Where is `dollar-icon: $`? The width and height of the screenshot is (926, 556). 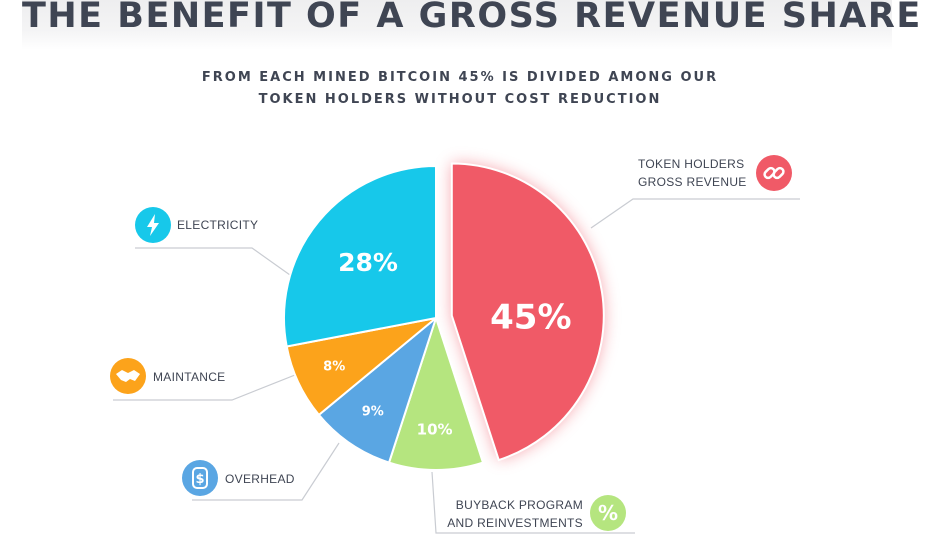 dollar-icon: $ is located at coordinates (200, 478).